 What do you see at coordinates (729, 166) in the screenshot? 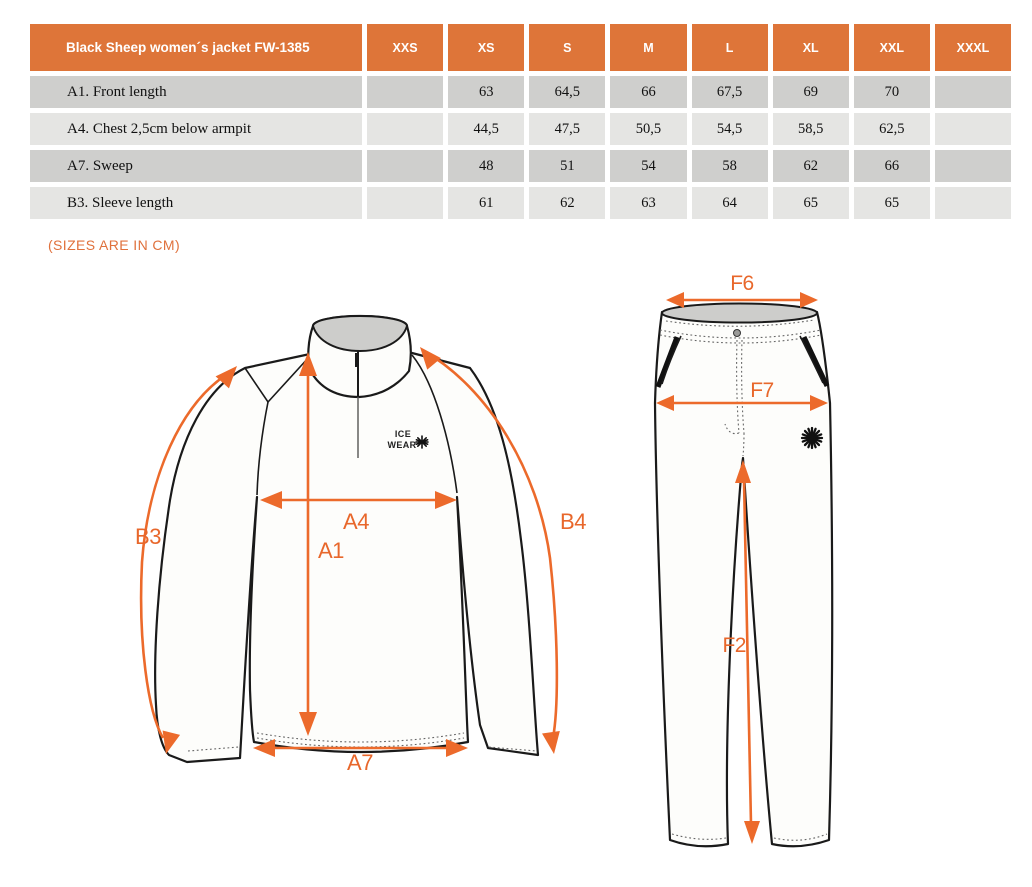
I see `size-value-cell: 58` at bounding box center [729, 166].